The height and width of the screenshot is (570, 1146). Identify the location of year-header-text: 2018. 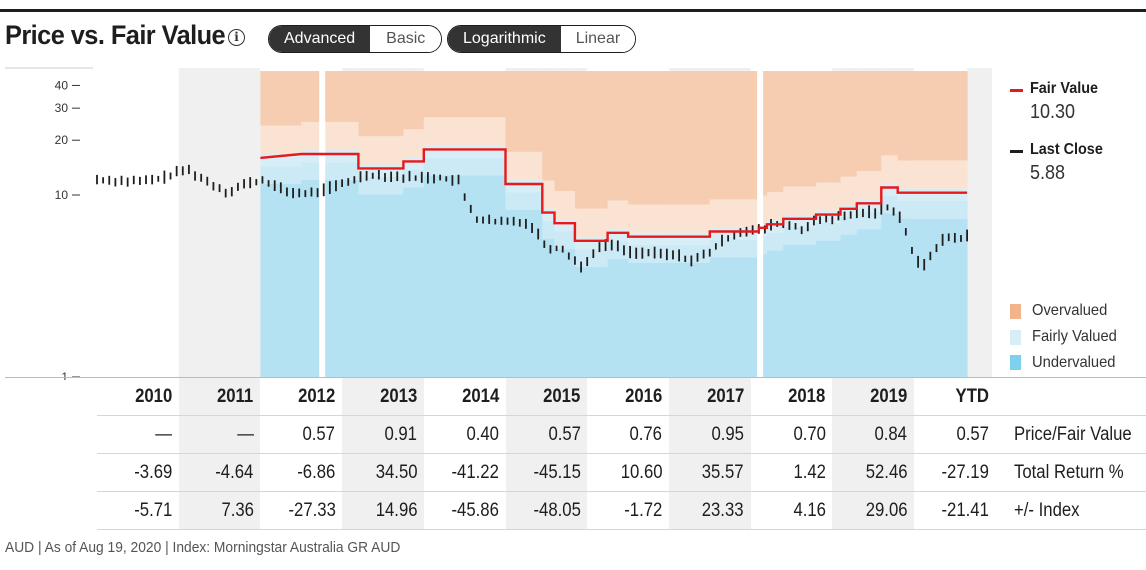
(807, 396).